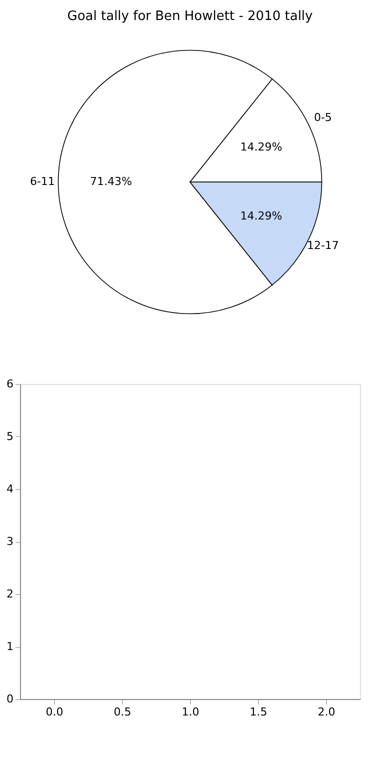  Describe the element at coordinates (191, 712) in the screenshot. I see `x-tick-label: 1.0` at that location.